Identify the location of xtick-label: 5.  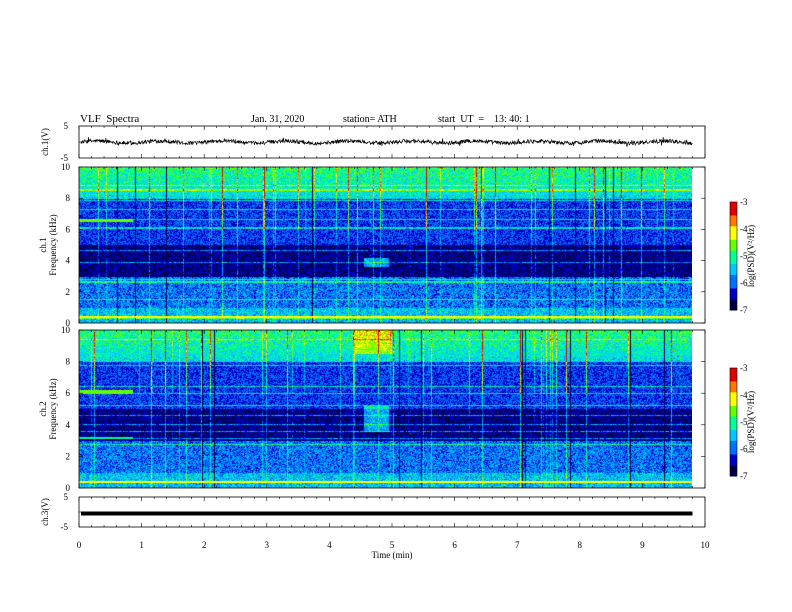
(392, 545).